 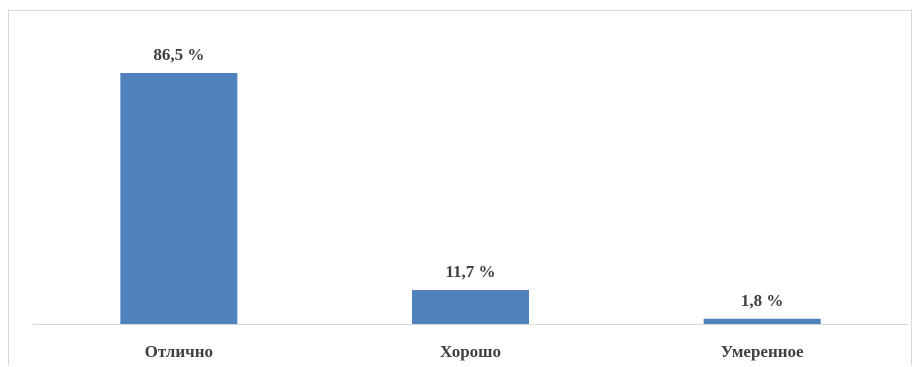 I want to click on category-label-1: Отлично, so click(x=179, y=351).